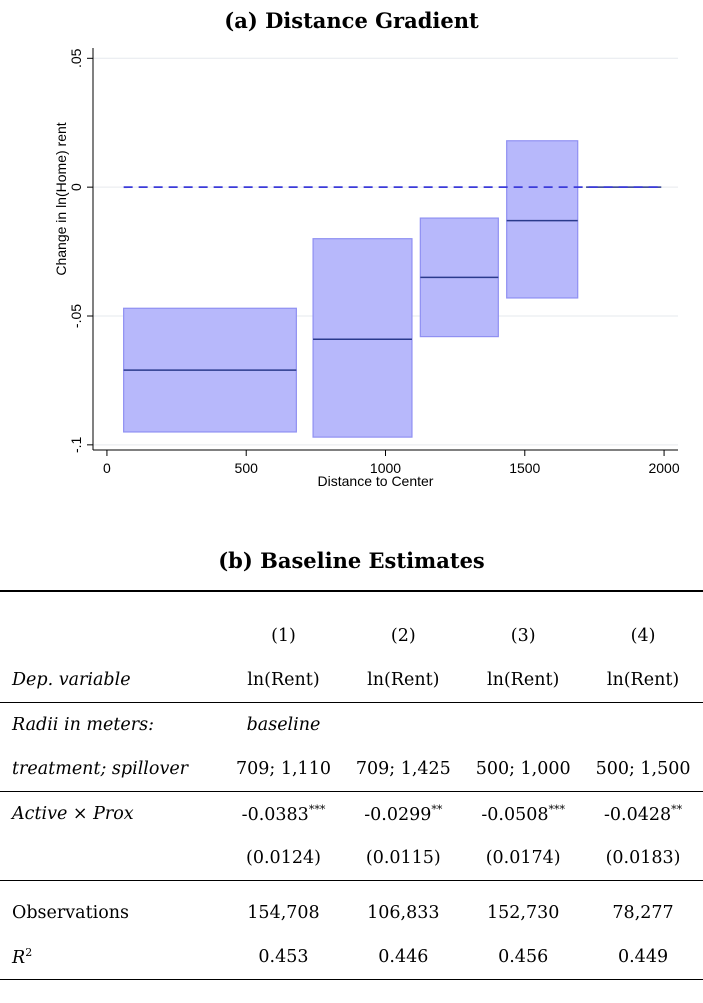  What do you see at coordinates (643, 957) in the screenshot?
I see `r-squared-cell: 0.449` at bounding box center [643, 957].